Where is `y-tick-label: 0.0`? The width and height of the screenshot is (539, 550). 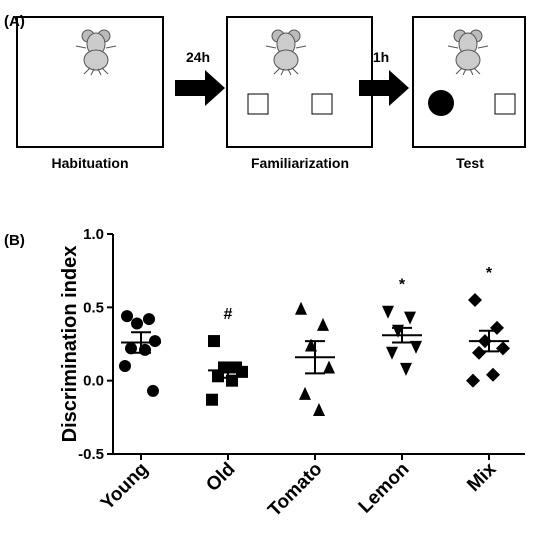
y-tick-label: 0.0 is located at coordinates (93, 381).